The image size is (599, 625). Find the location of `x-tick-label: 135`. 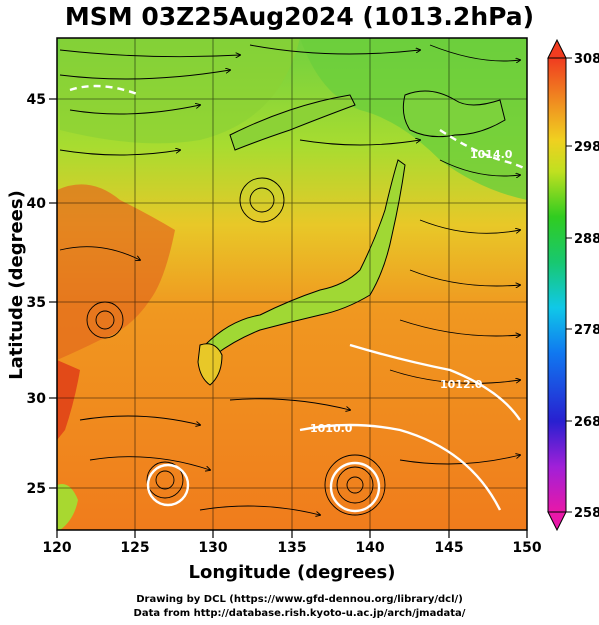

x-tick-label: 135 is located at coordinates (291, 548).